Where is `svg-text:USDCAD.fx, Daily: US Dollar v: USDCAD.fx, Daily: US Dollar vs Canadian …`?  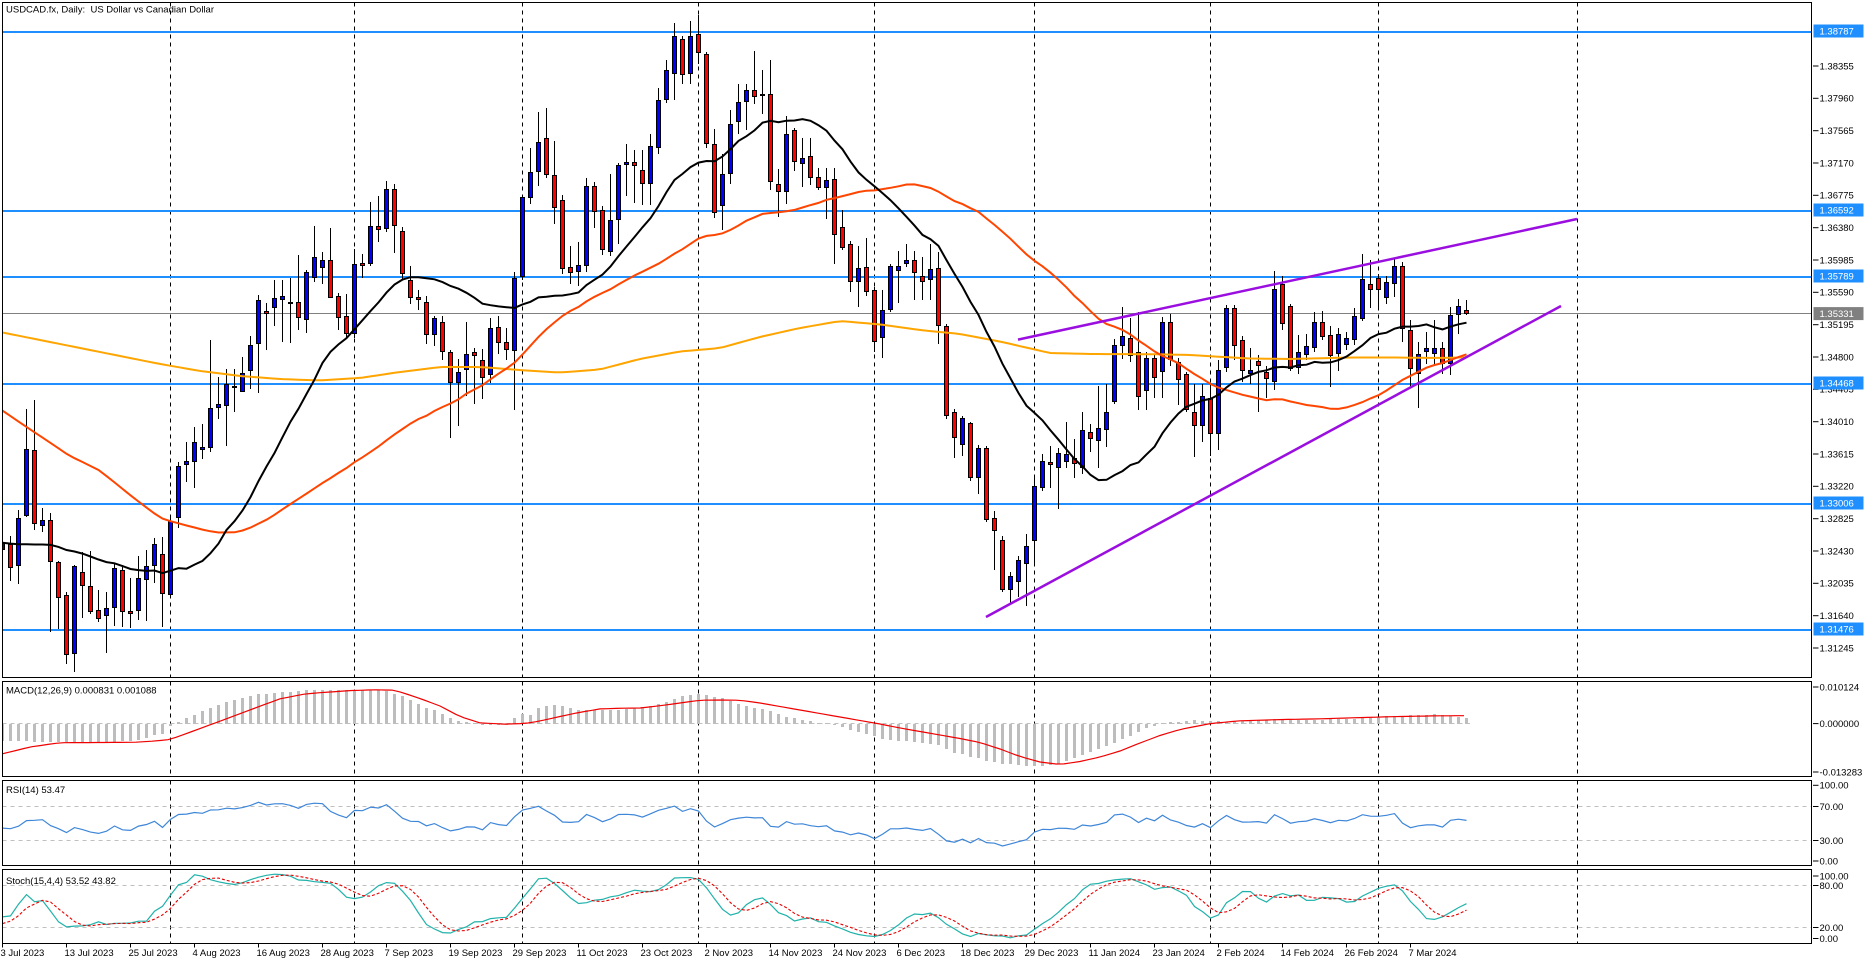
svg-text:USDCAD.fx, Daily: US Dollar v: USDCAD.fx, Daily: US Dollar vs Canadian … is located at coordinates (110, 10).